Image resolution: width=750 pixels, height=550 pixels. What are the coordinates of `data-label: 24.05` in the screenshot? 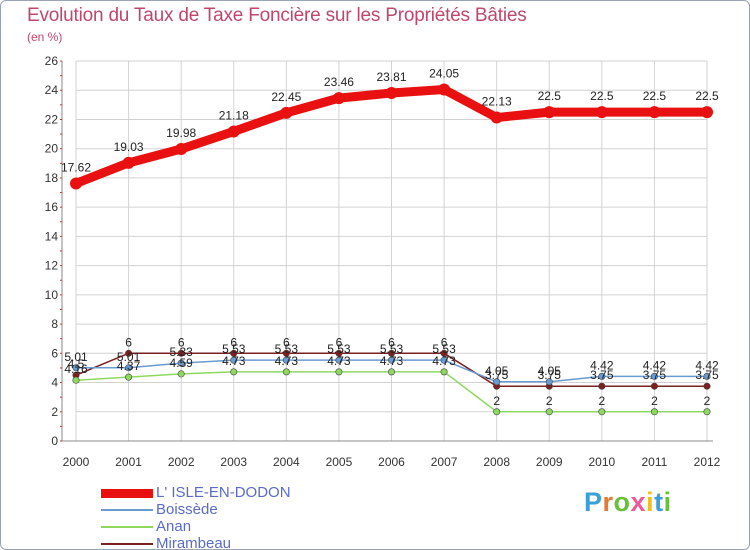 It's located at (444, 74).